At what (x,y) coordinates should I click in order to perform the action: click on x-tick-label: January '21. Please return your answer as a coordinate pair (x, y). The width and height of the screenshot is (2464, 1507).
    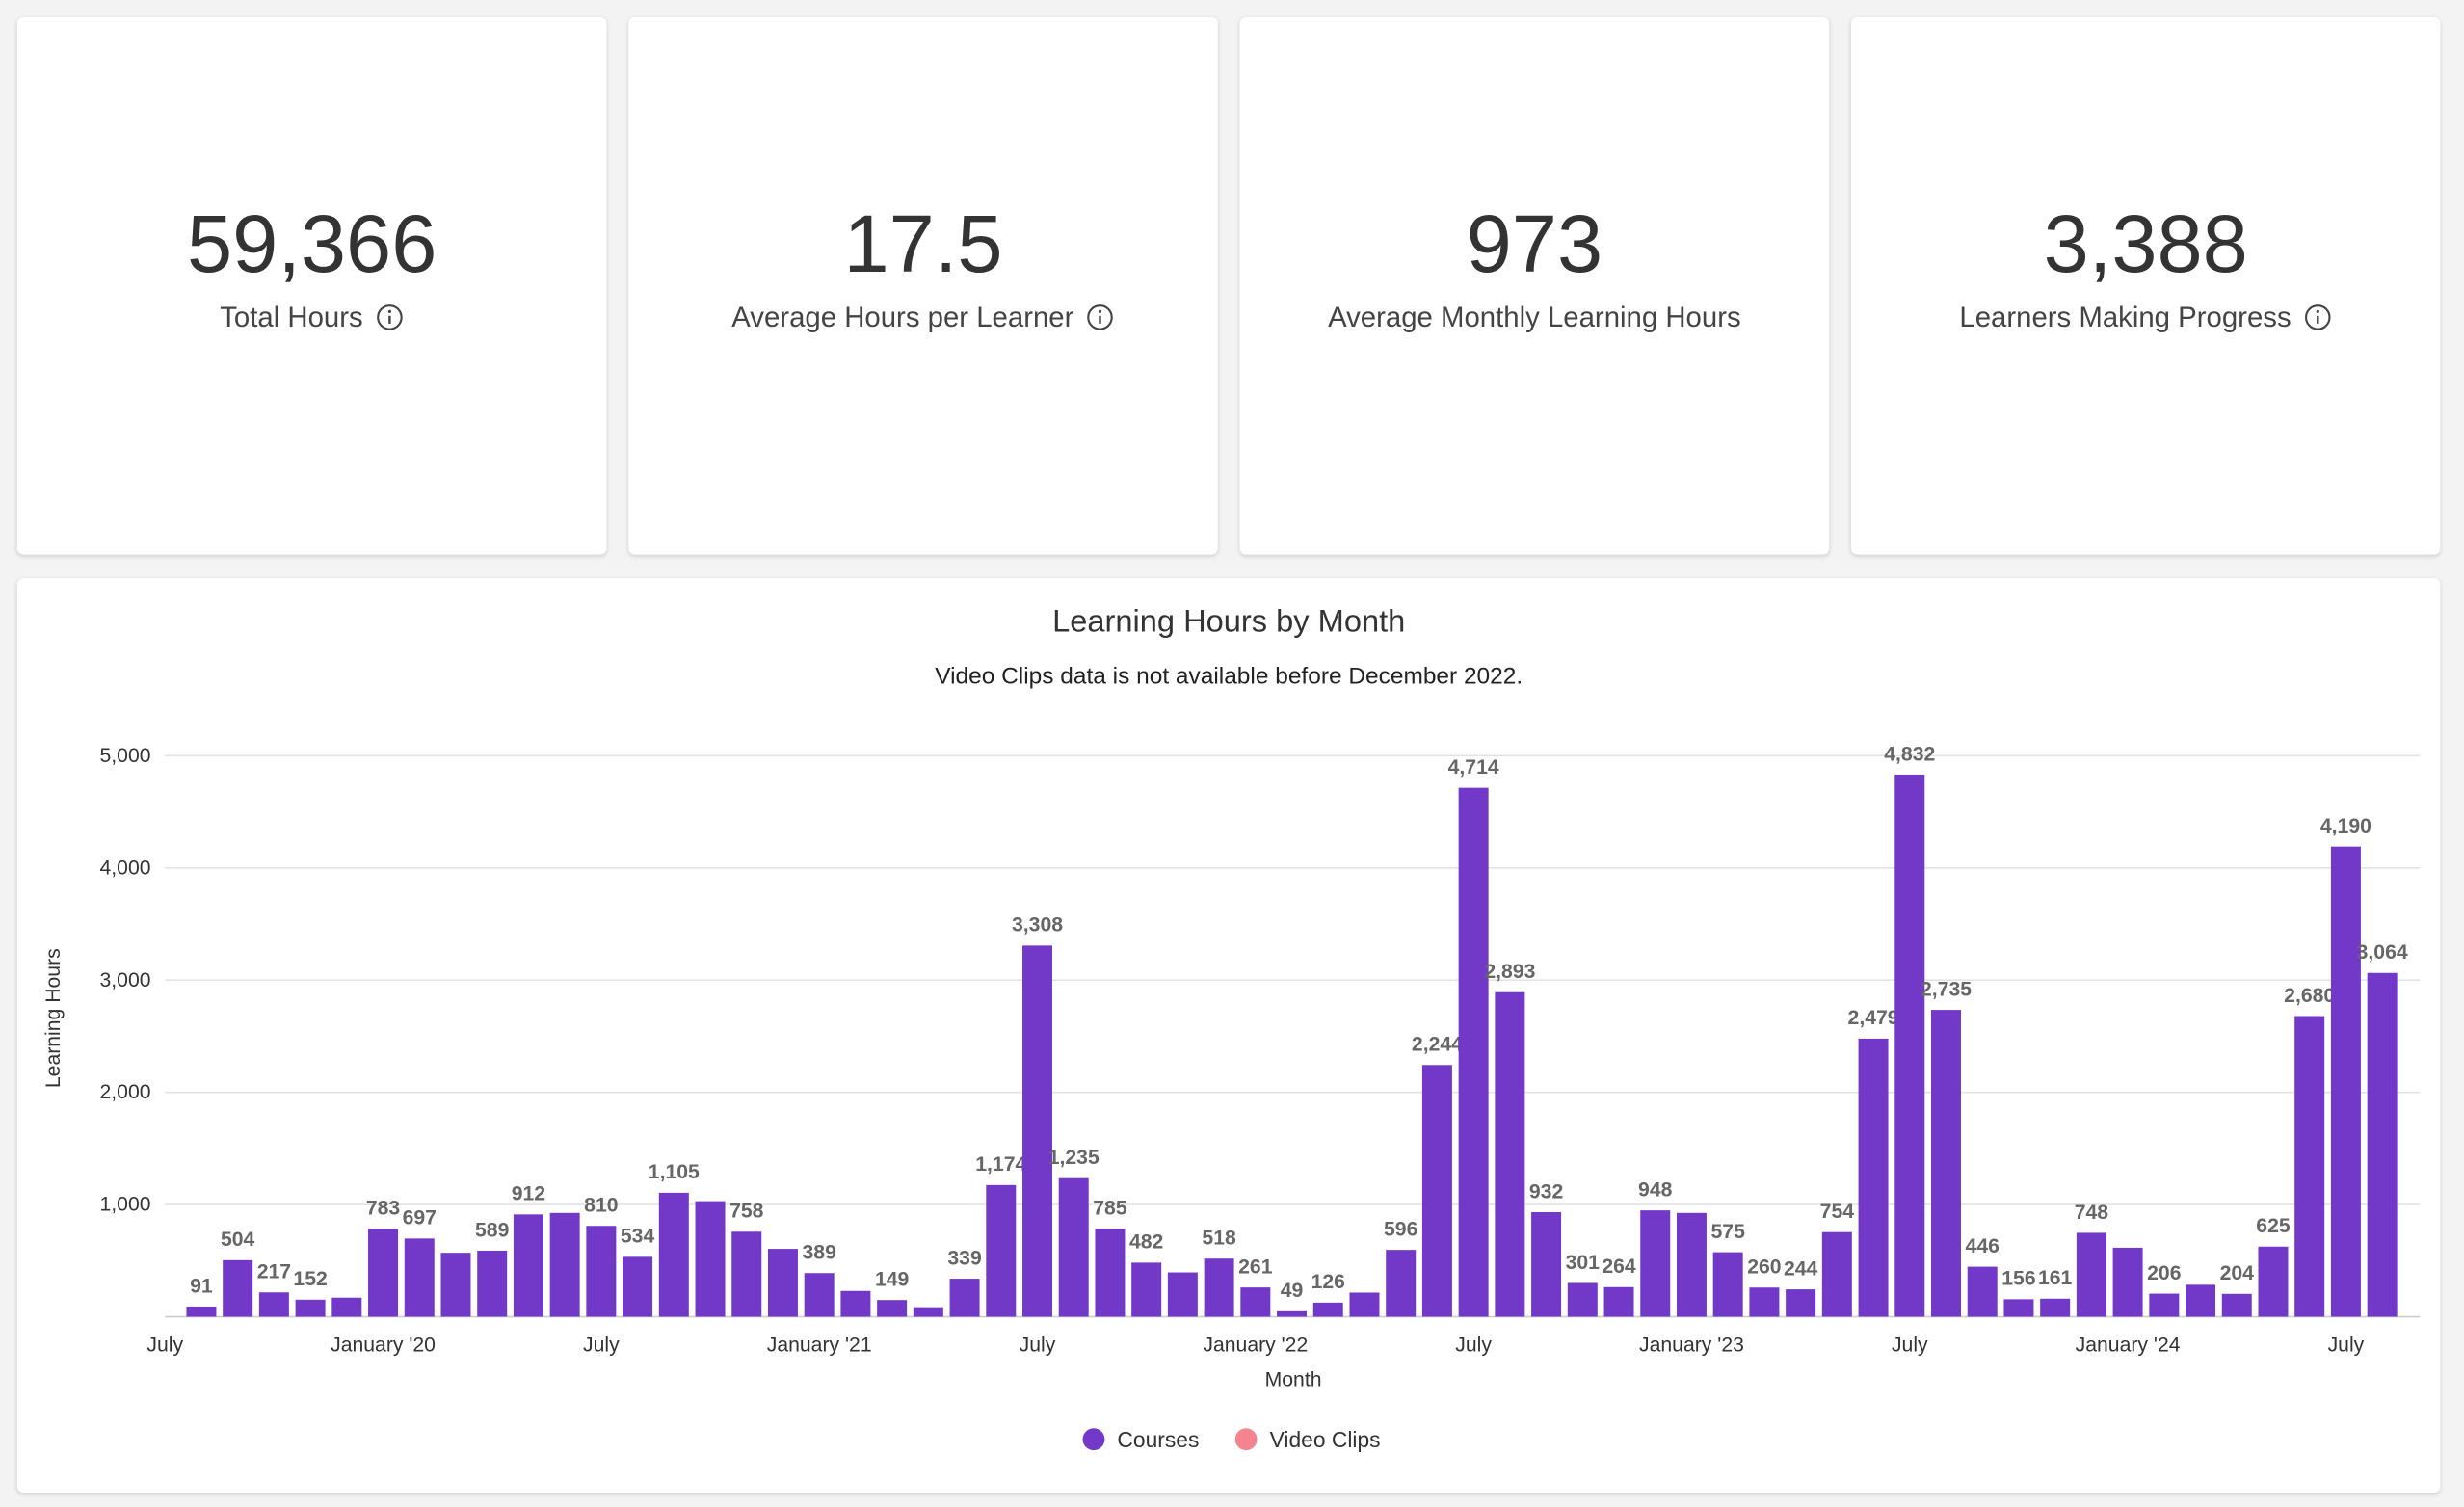
    Looking at the image, I should click on (819, 1345).